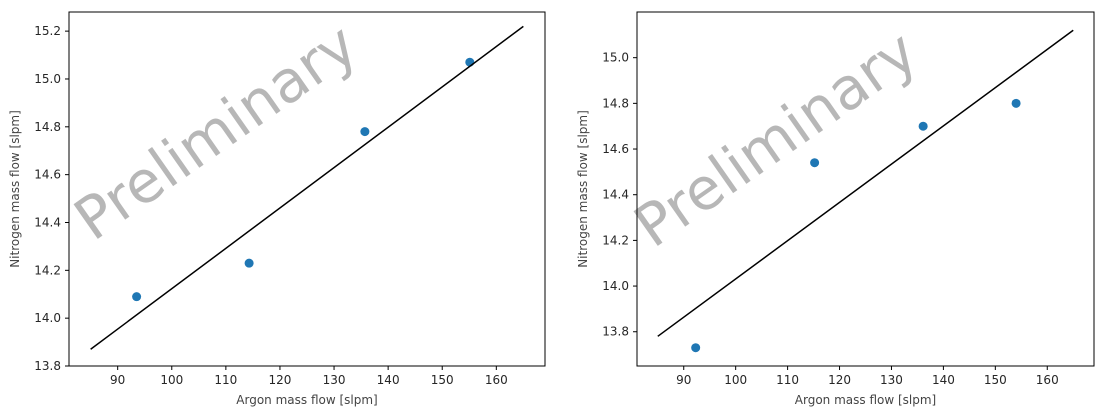  Describe the element at coordinates (117, 380) in the screenshot. I see `left-x-tick-label: 90` at that location.